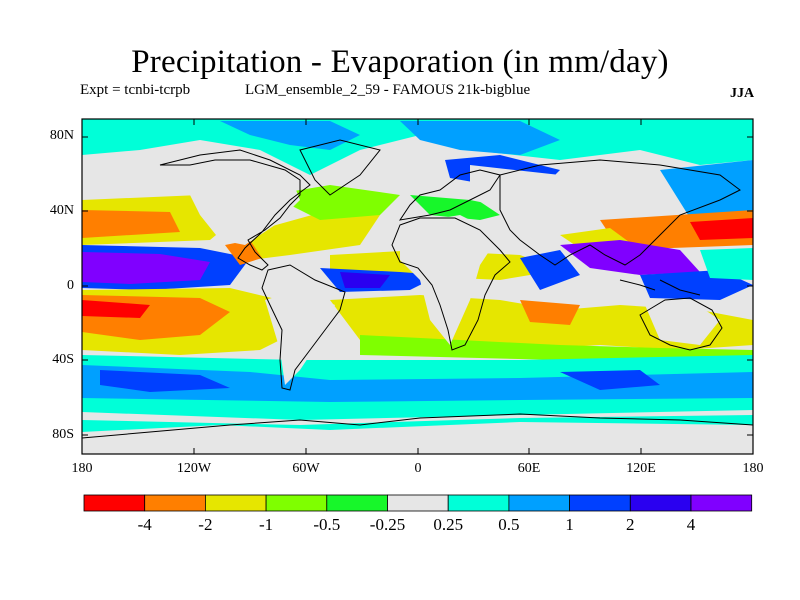 The width and height of the screenshot is (800, 600). I want to click on colorbar-label: -4, so click(144, 524).